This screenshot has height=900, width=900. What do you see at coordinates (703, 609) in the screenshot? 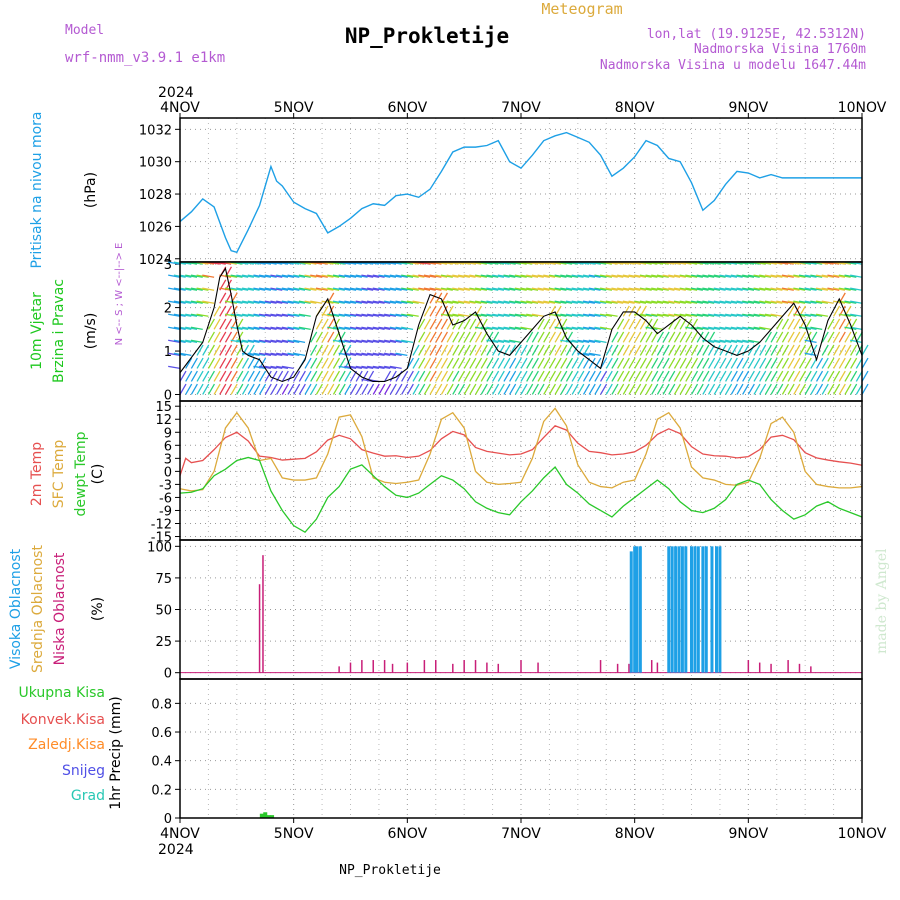
I see `high-cloud-bar` at bounding box center [703, 609].